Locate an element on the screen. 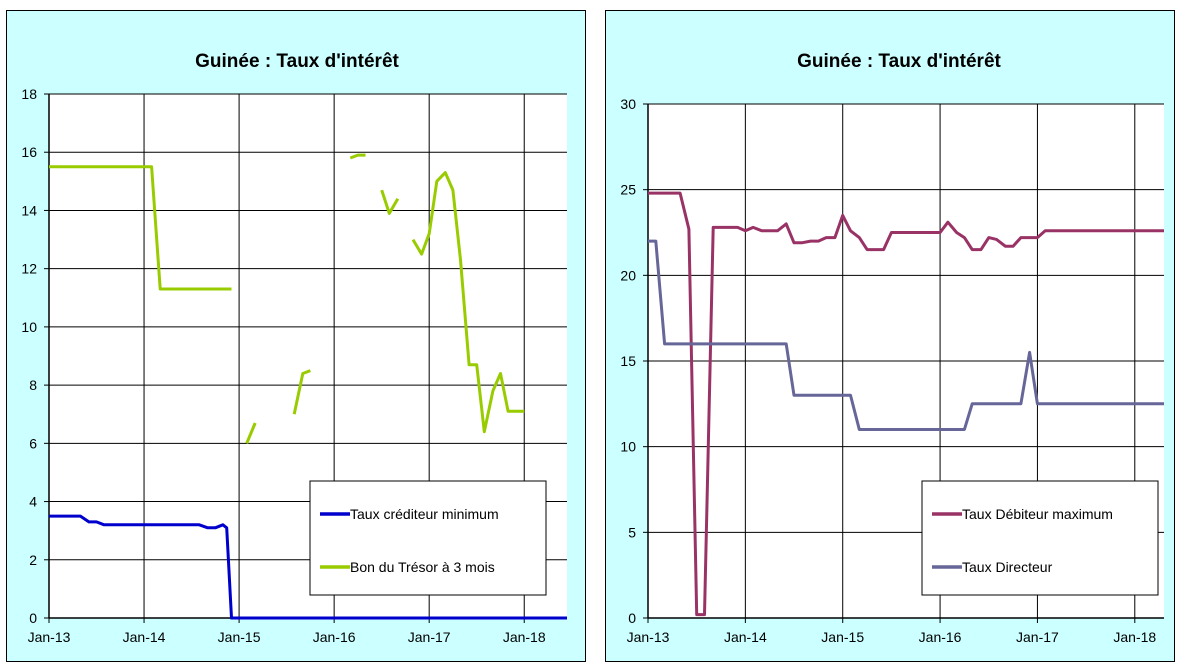 The height and width of the screenshot is (666, 1178). legend-label-1: Taux créditeur minimum is located at coordinates (424, 514).